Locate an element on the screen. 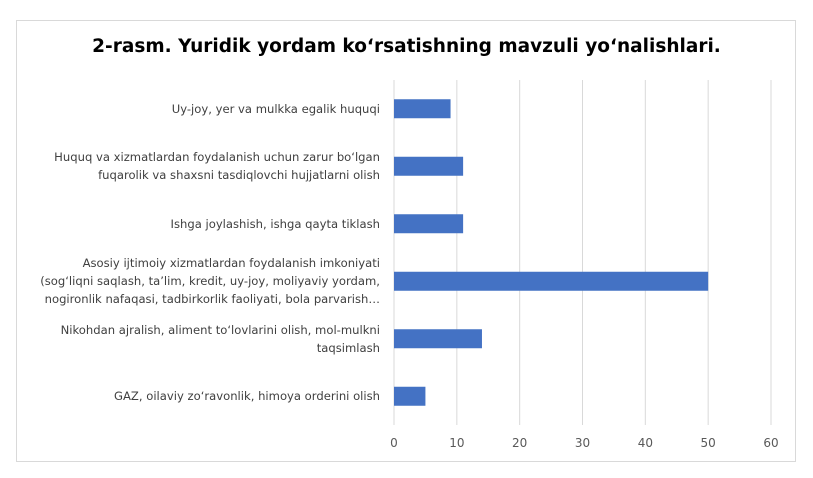 This screenshot has width=813, height=478. category-label: Ishga joylashish, ishga qayta tiklash is located at coordinates (190, 224).